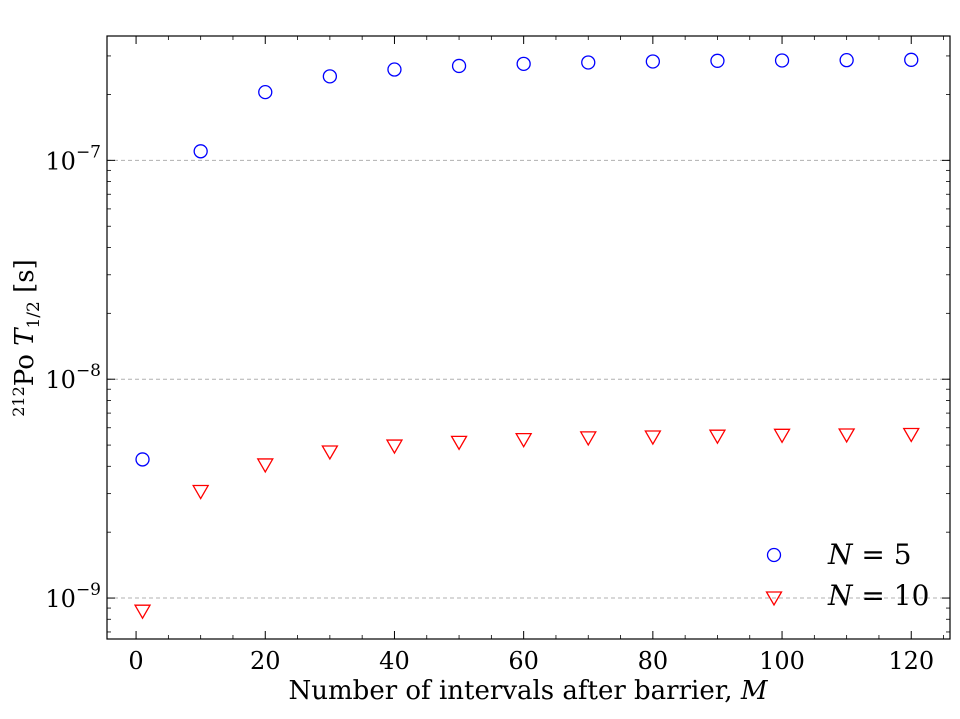  What do you see at coordinates (774, 599) in the screenshot?
I see `legend-marker-n10` at bounding box center [774, 599].